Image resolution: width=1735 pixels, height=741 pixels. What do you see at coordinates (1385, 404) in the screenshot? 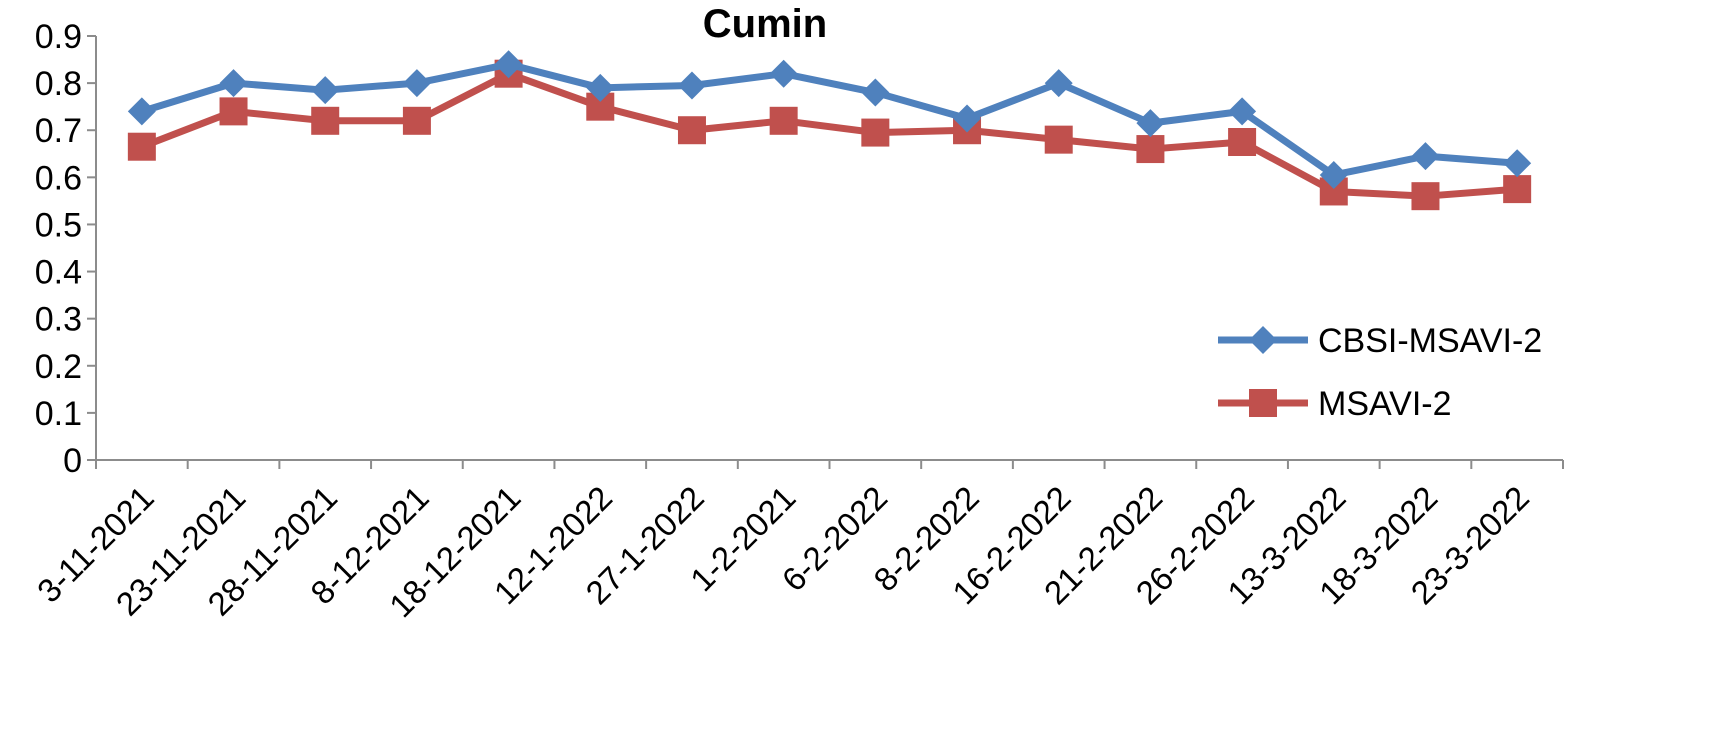
I see `legend-label-msavi-2: MSAVI-2` at bounding box center [1385, 404].